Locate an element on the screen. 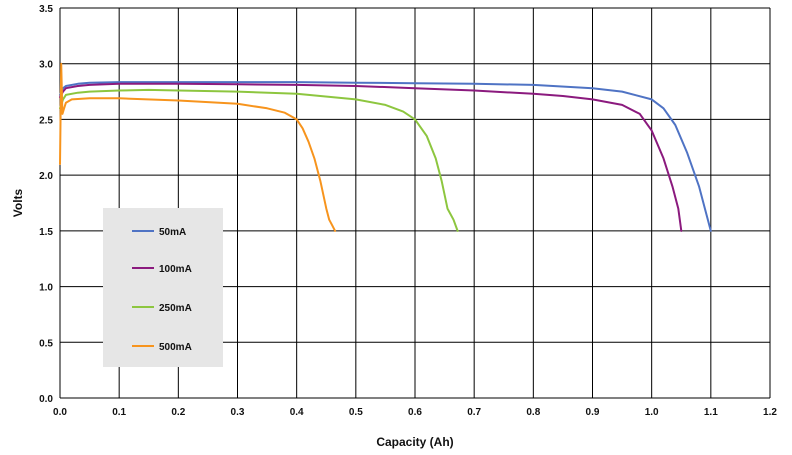 The image size is (792, 455). x-axis-ticks: 0.0 0.1 0.2 0.3 0.4 0.5 0.6 0.7 0.8 0.9 1.0 1.1 1.2 is located at coordinates (415, 412).